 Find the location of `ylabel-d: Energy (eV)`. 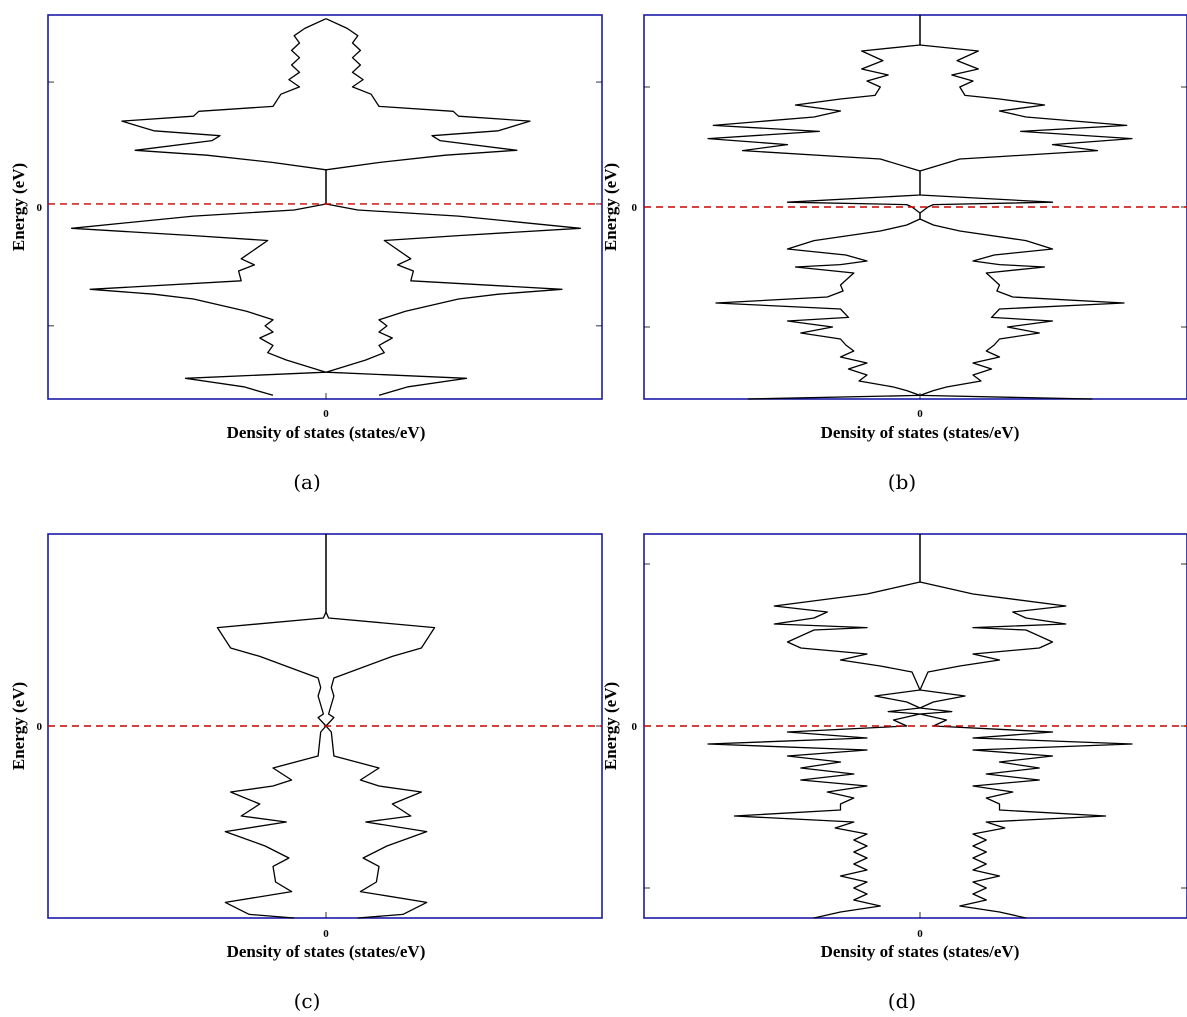

ylabel-d: Energy (eV) is located at coordinates (610, 726).